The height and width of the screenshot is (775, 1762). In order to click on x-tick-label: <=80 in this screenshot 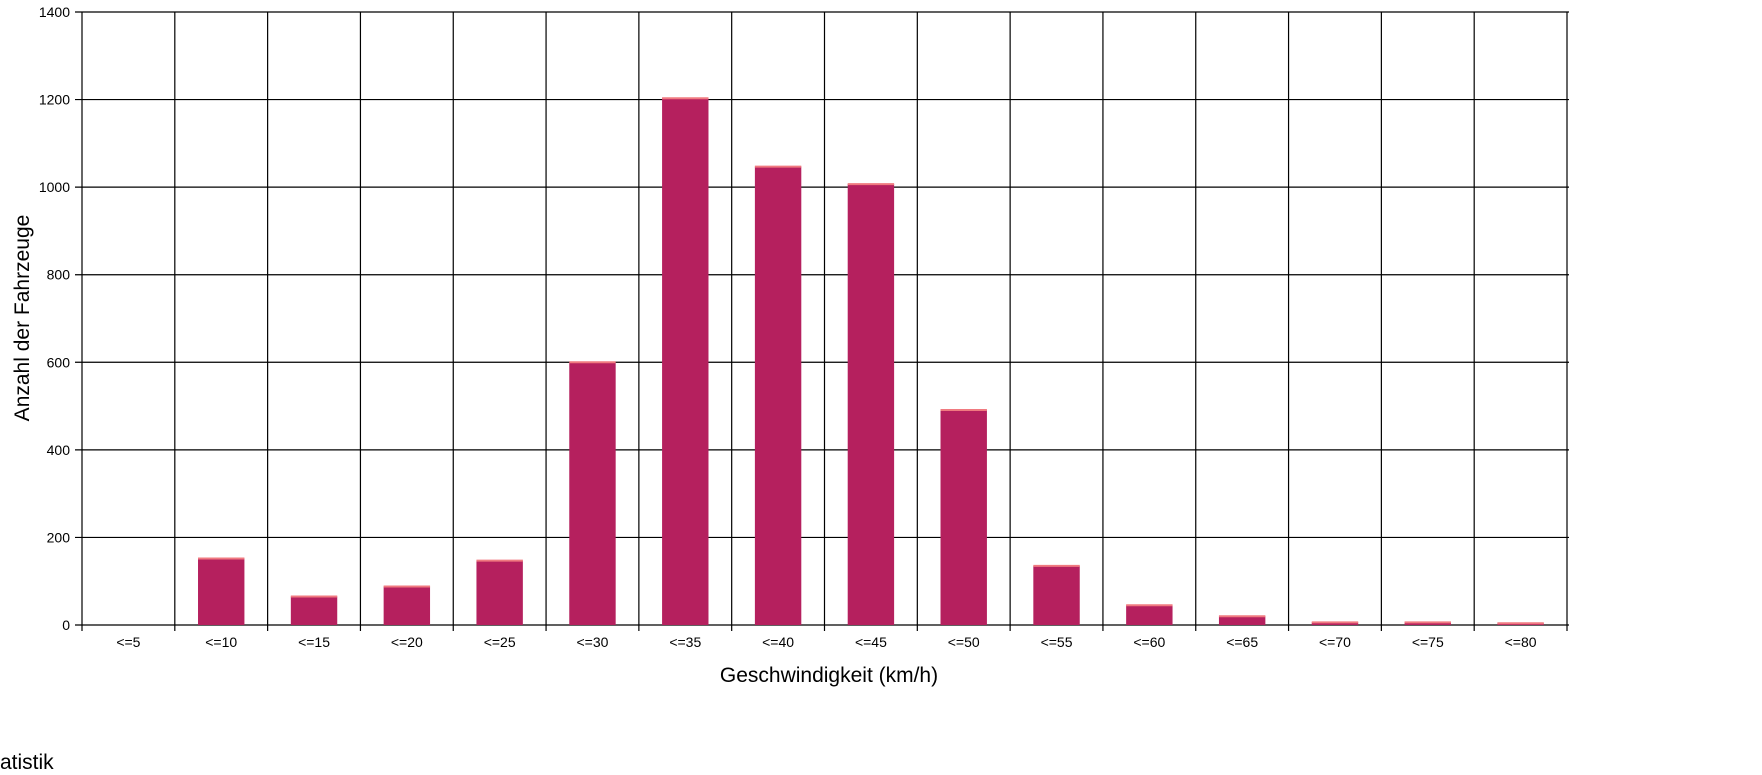, I will do `click(1521, 642)`.